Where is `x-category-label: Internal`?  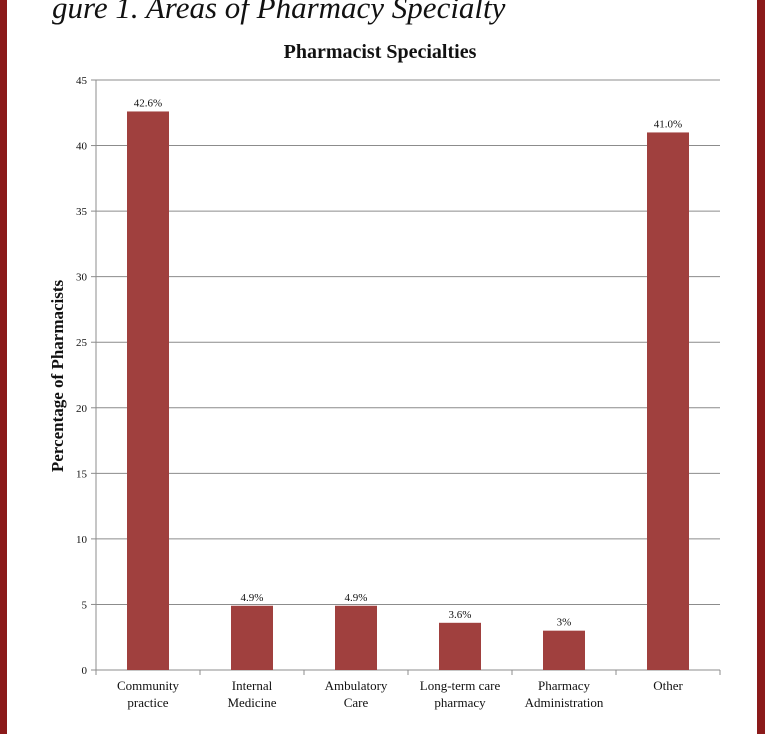
x-category-label: Internal is located at coordinates (252, 685).